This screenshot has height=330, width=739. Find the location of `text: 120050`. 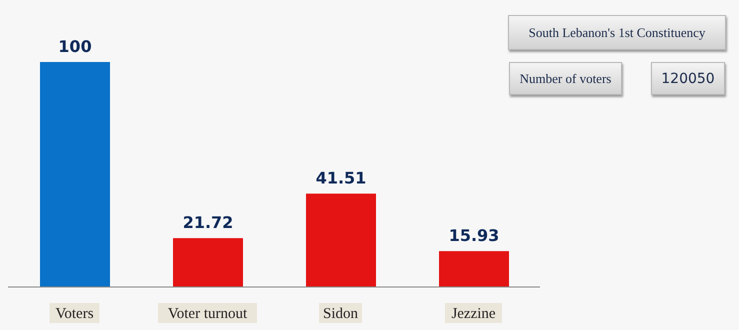

text: 120050 is located at coordinates (688, 78).